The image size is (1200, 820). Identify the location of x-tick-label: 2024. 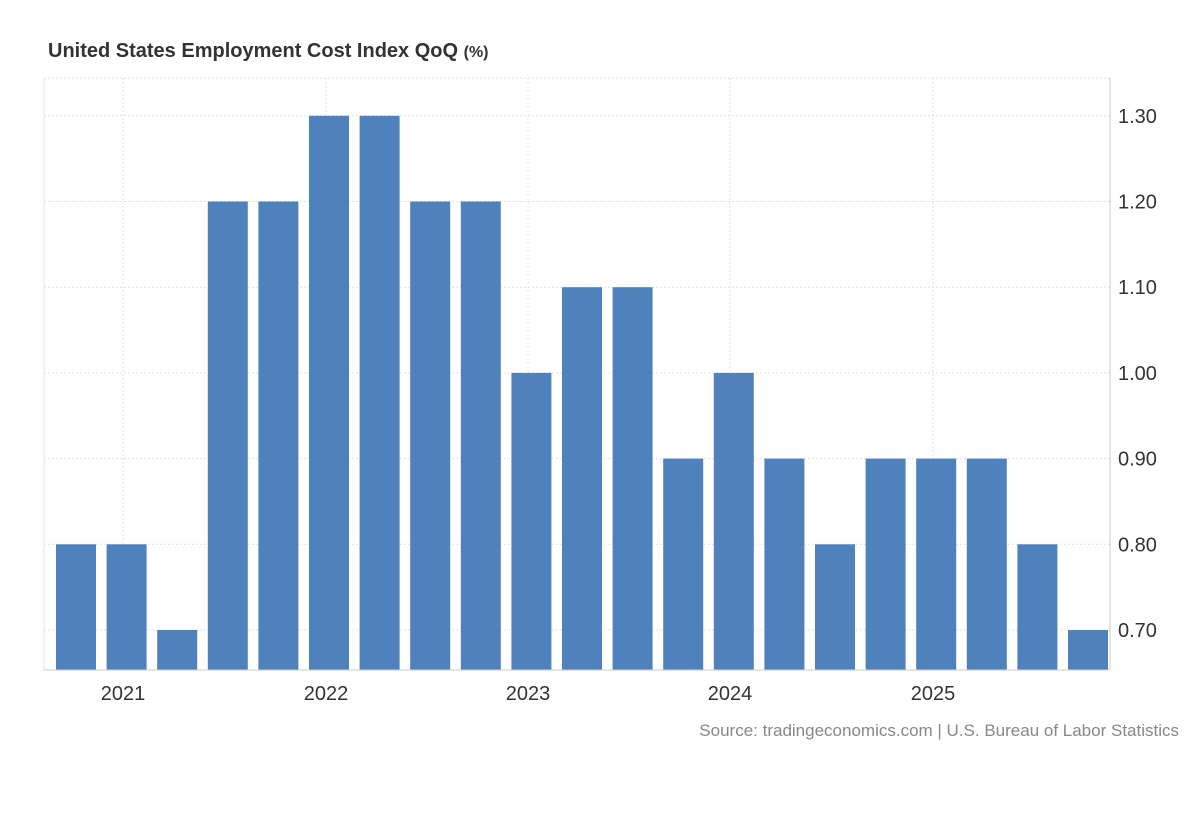
(730, 694).